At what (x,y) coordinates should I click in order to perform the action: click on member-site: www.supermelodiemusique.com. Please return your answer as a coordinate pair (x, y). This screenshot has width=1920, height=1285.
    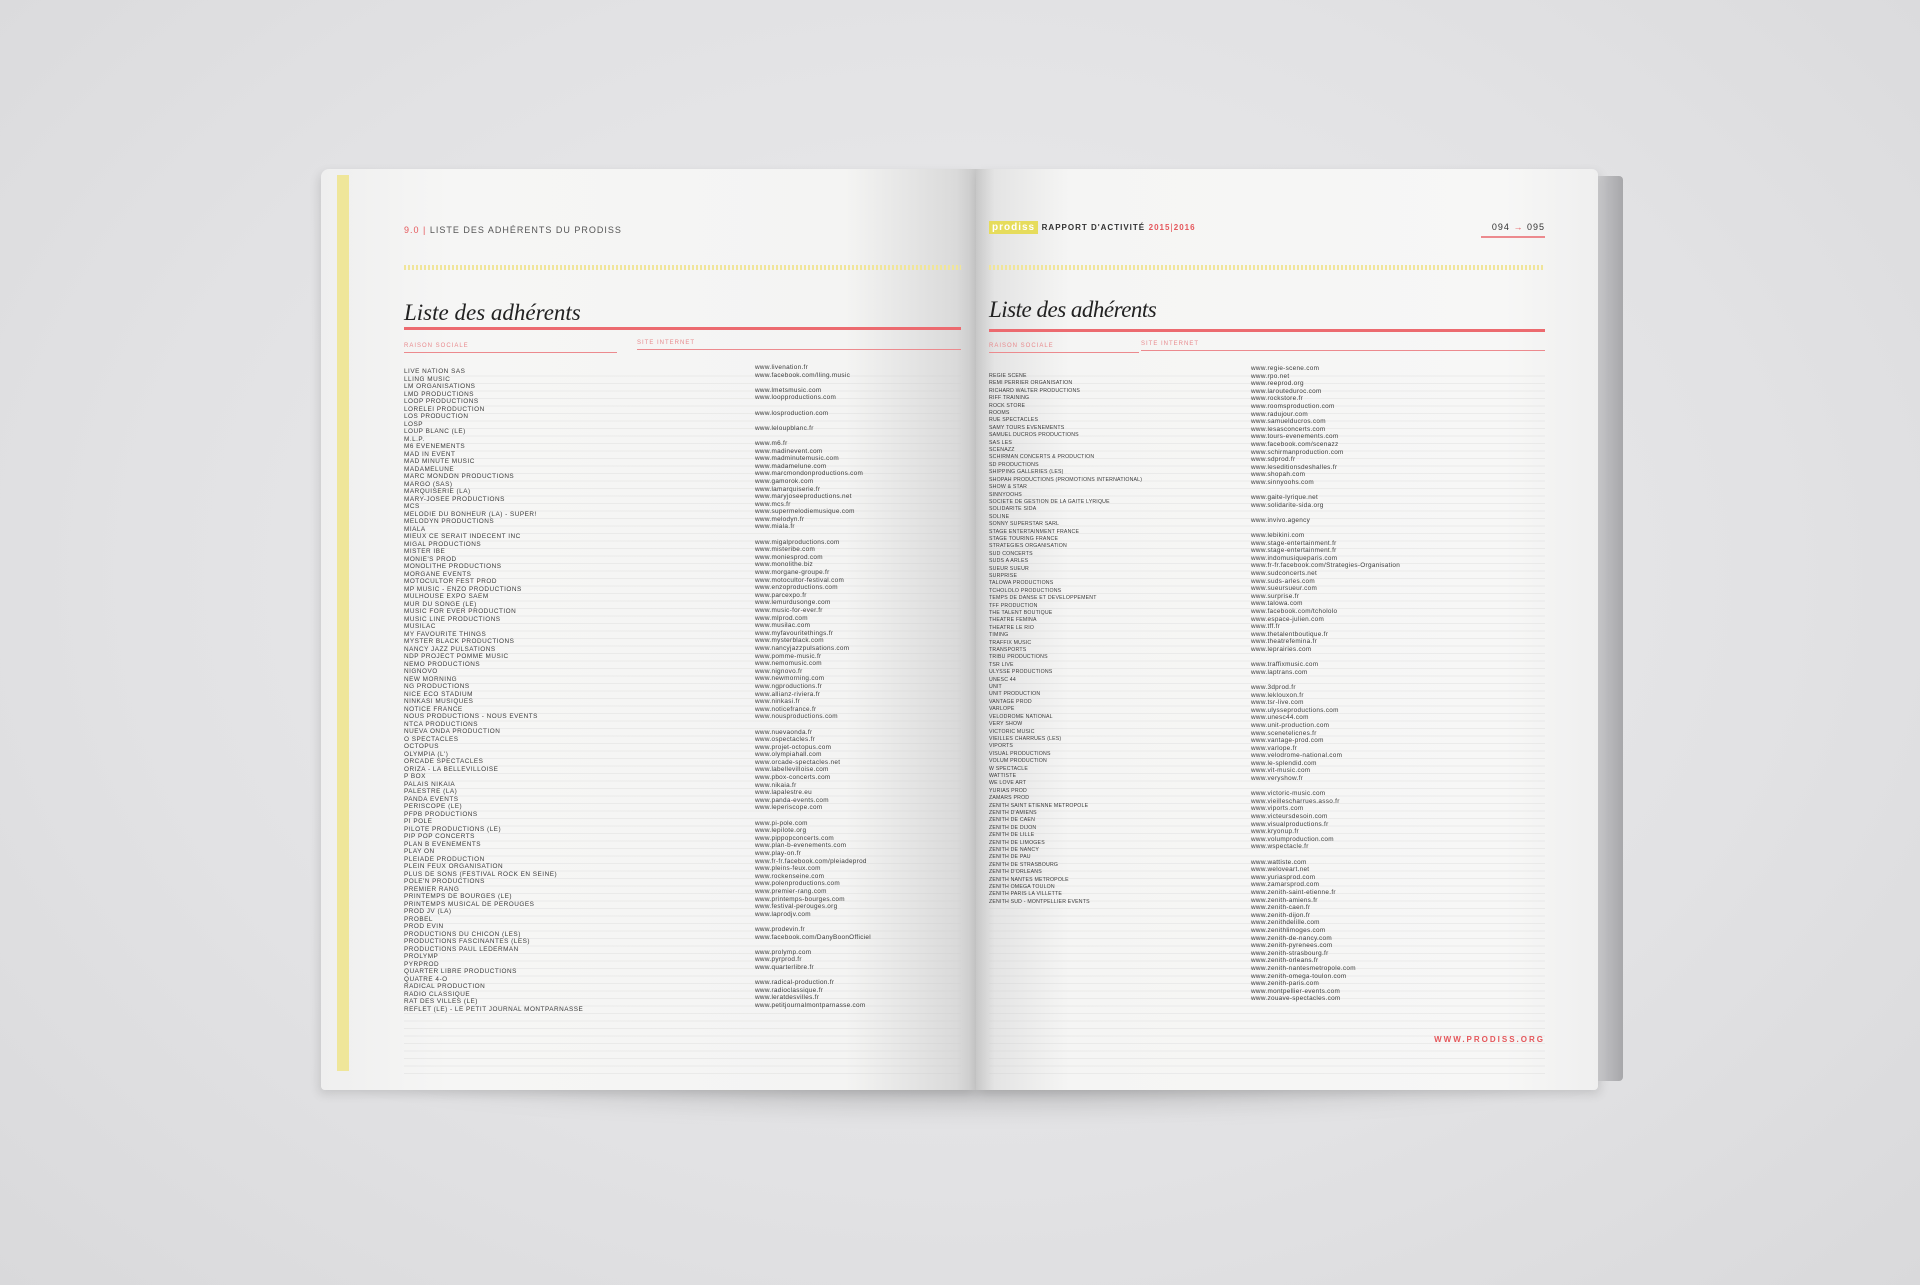
    Looking at the image, I should click on (805, 512).